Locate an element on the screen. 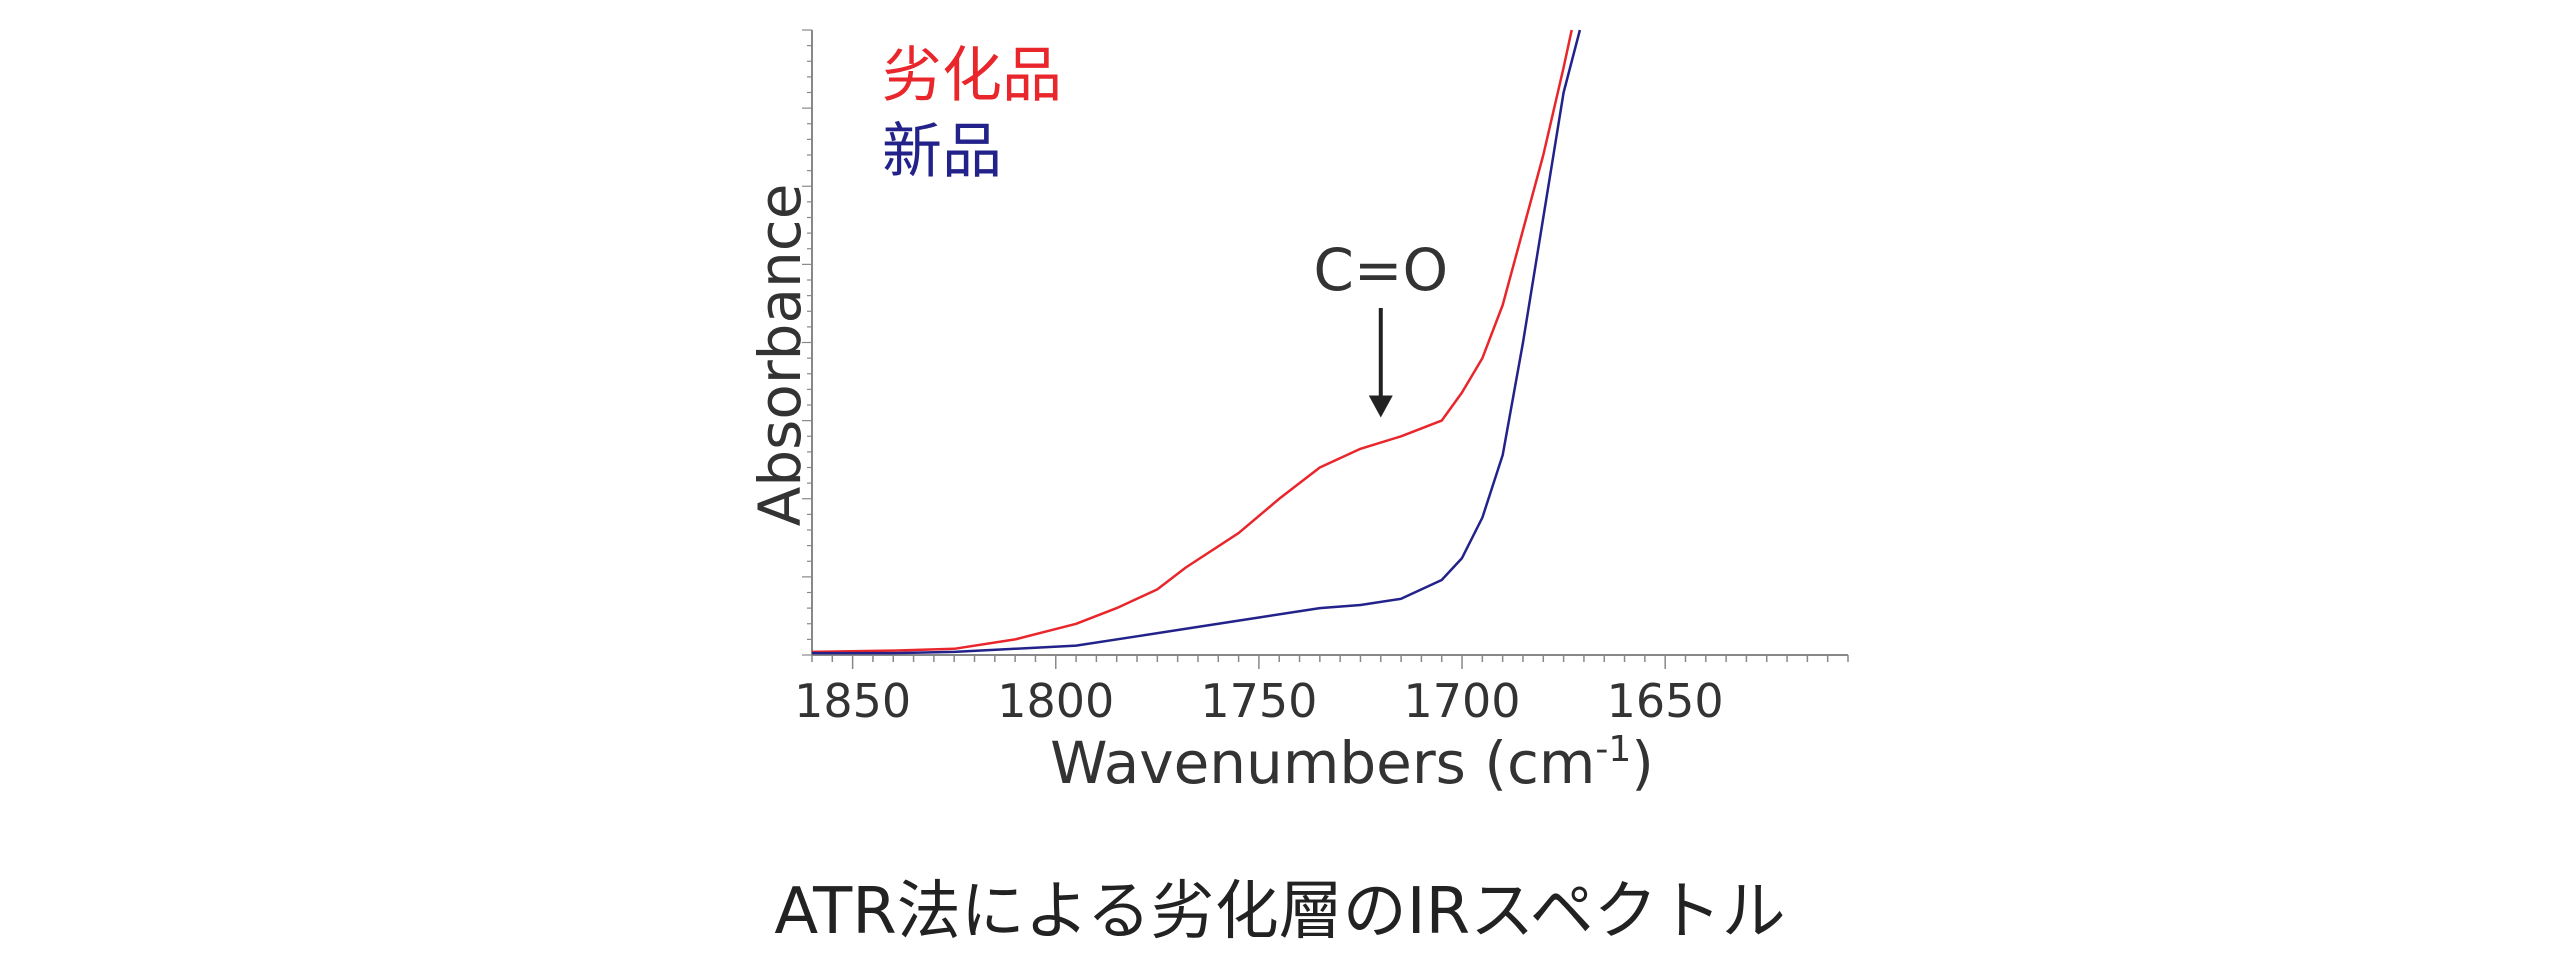 This screenshot has height=960, width=2560. x-axis-title-sup: -1 is located at coordinates (1613, 749).